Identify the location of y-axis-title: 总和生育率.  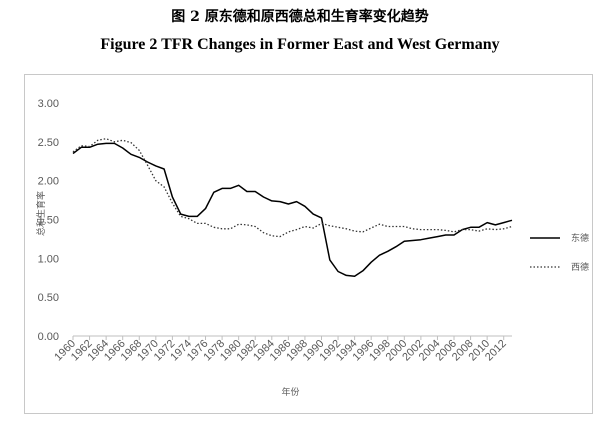
(41, 213).